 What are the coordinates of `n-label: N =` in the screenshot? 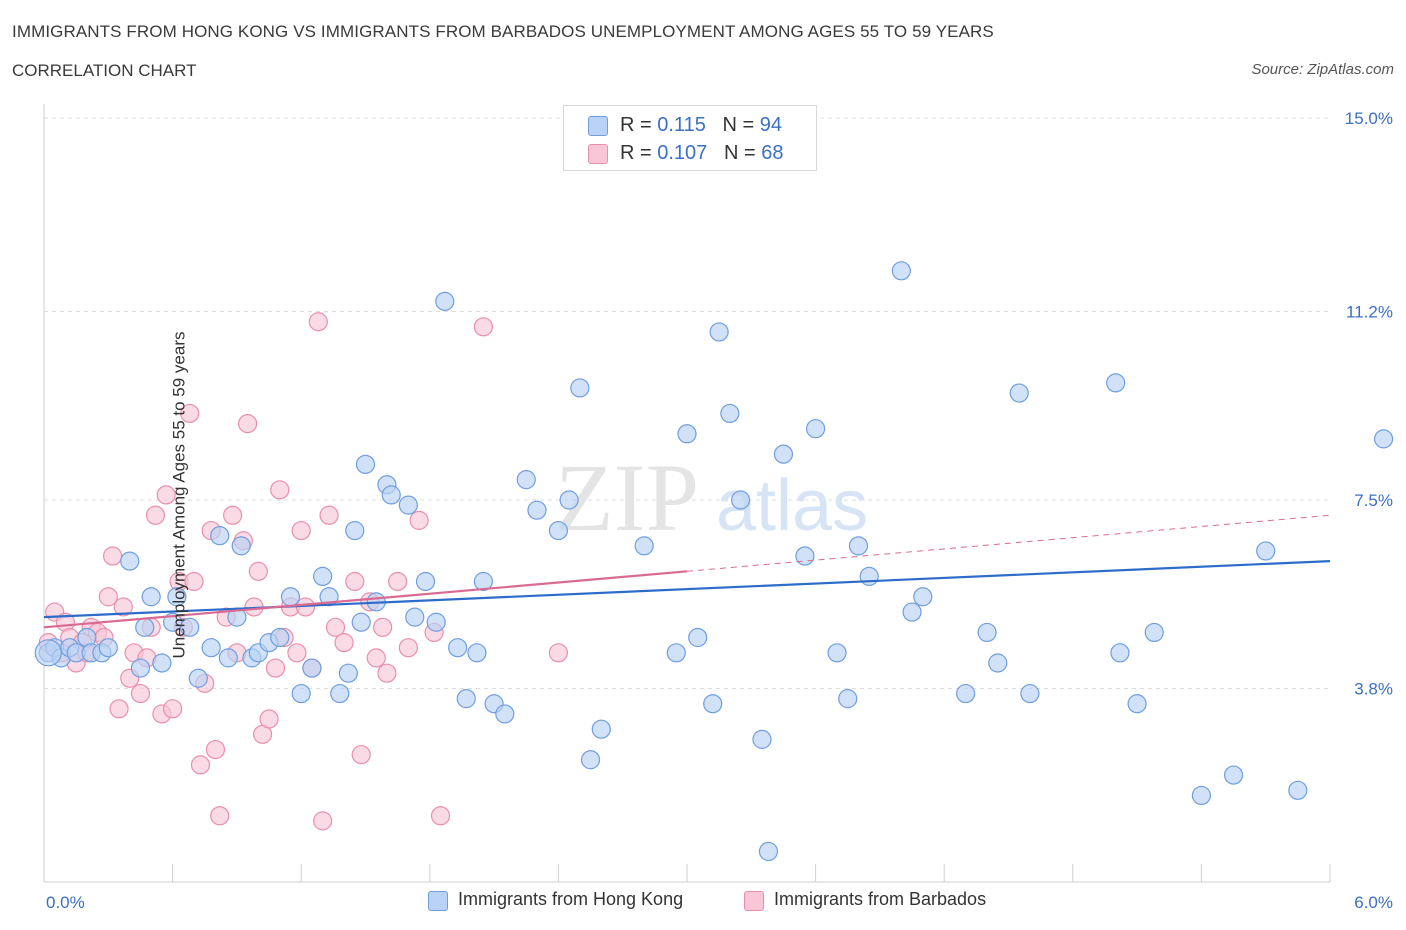 It's located at (741, 125).